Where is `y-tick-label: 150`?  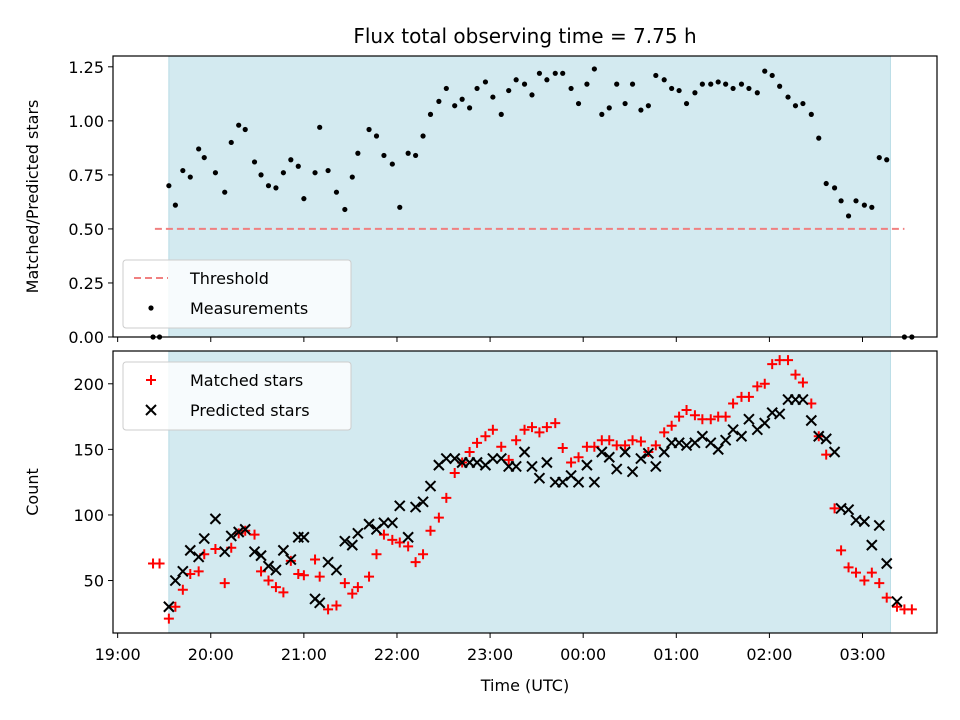 y-tick-label: 150 is located at coordinates (88, 449).